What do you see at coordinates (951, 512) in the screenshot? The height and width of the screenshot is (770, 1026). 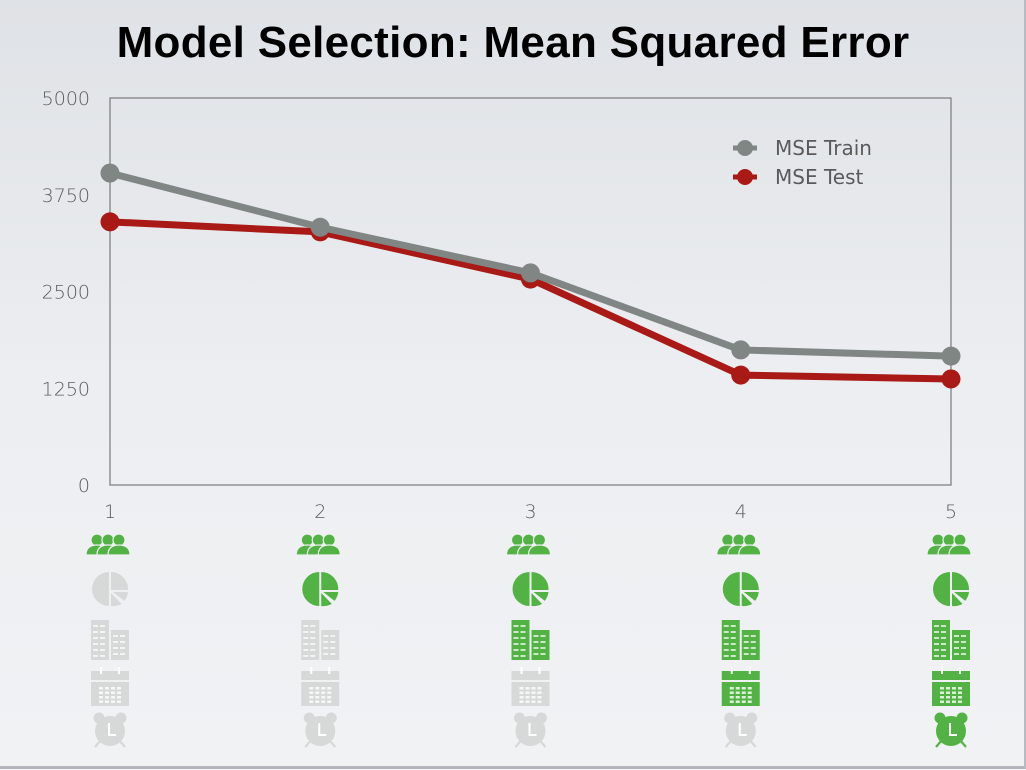 I see `x-tick-label: 5` at bounding box center [951, 512].